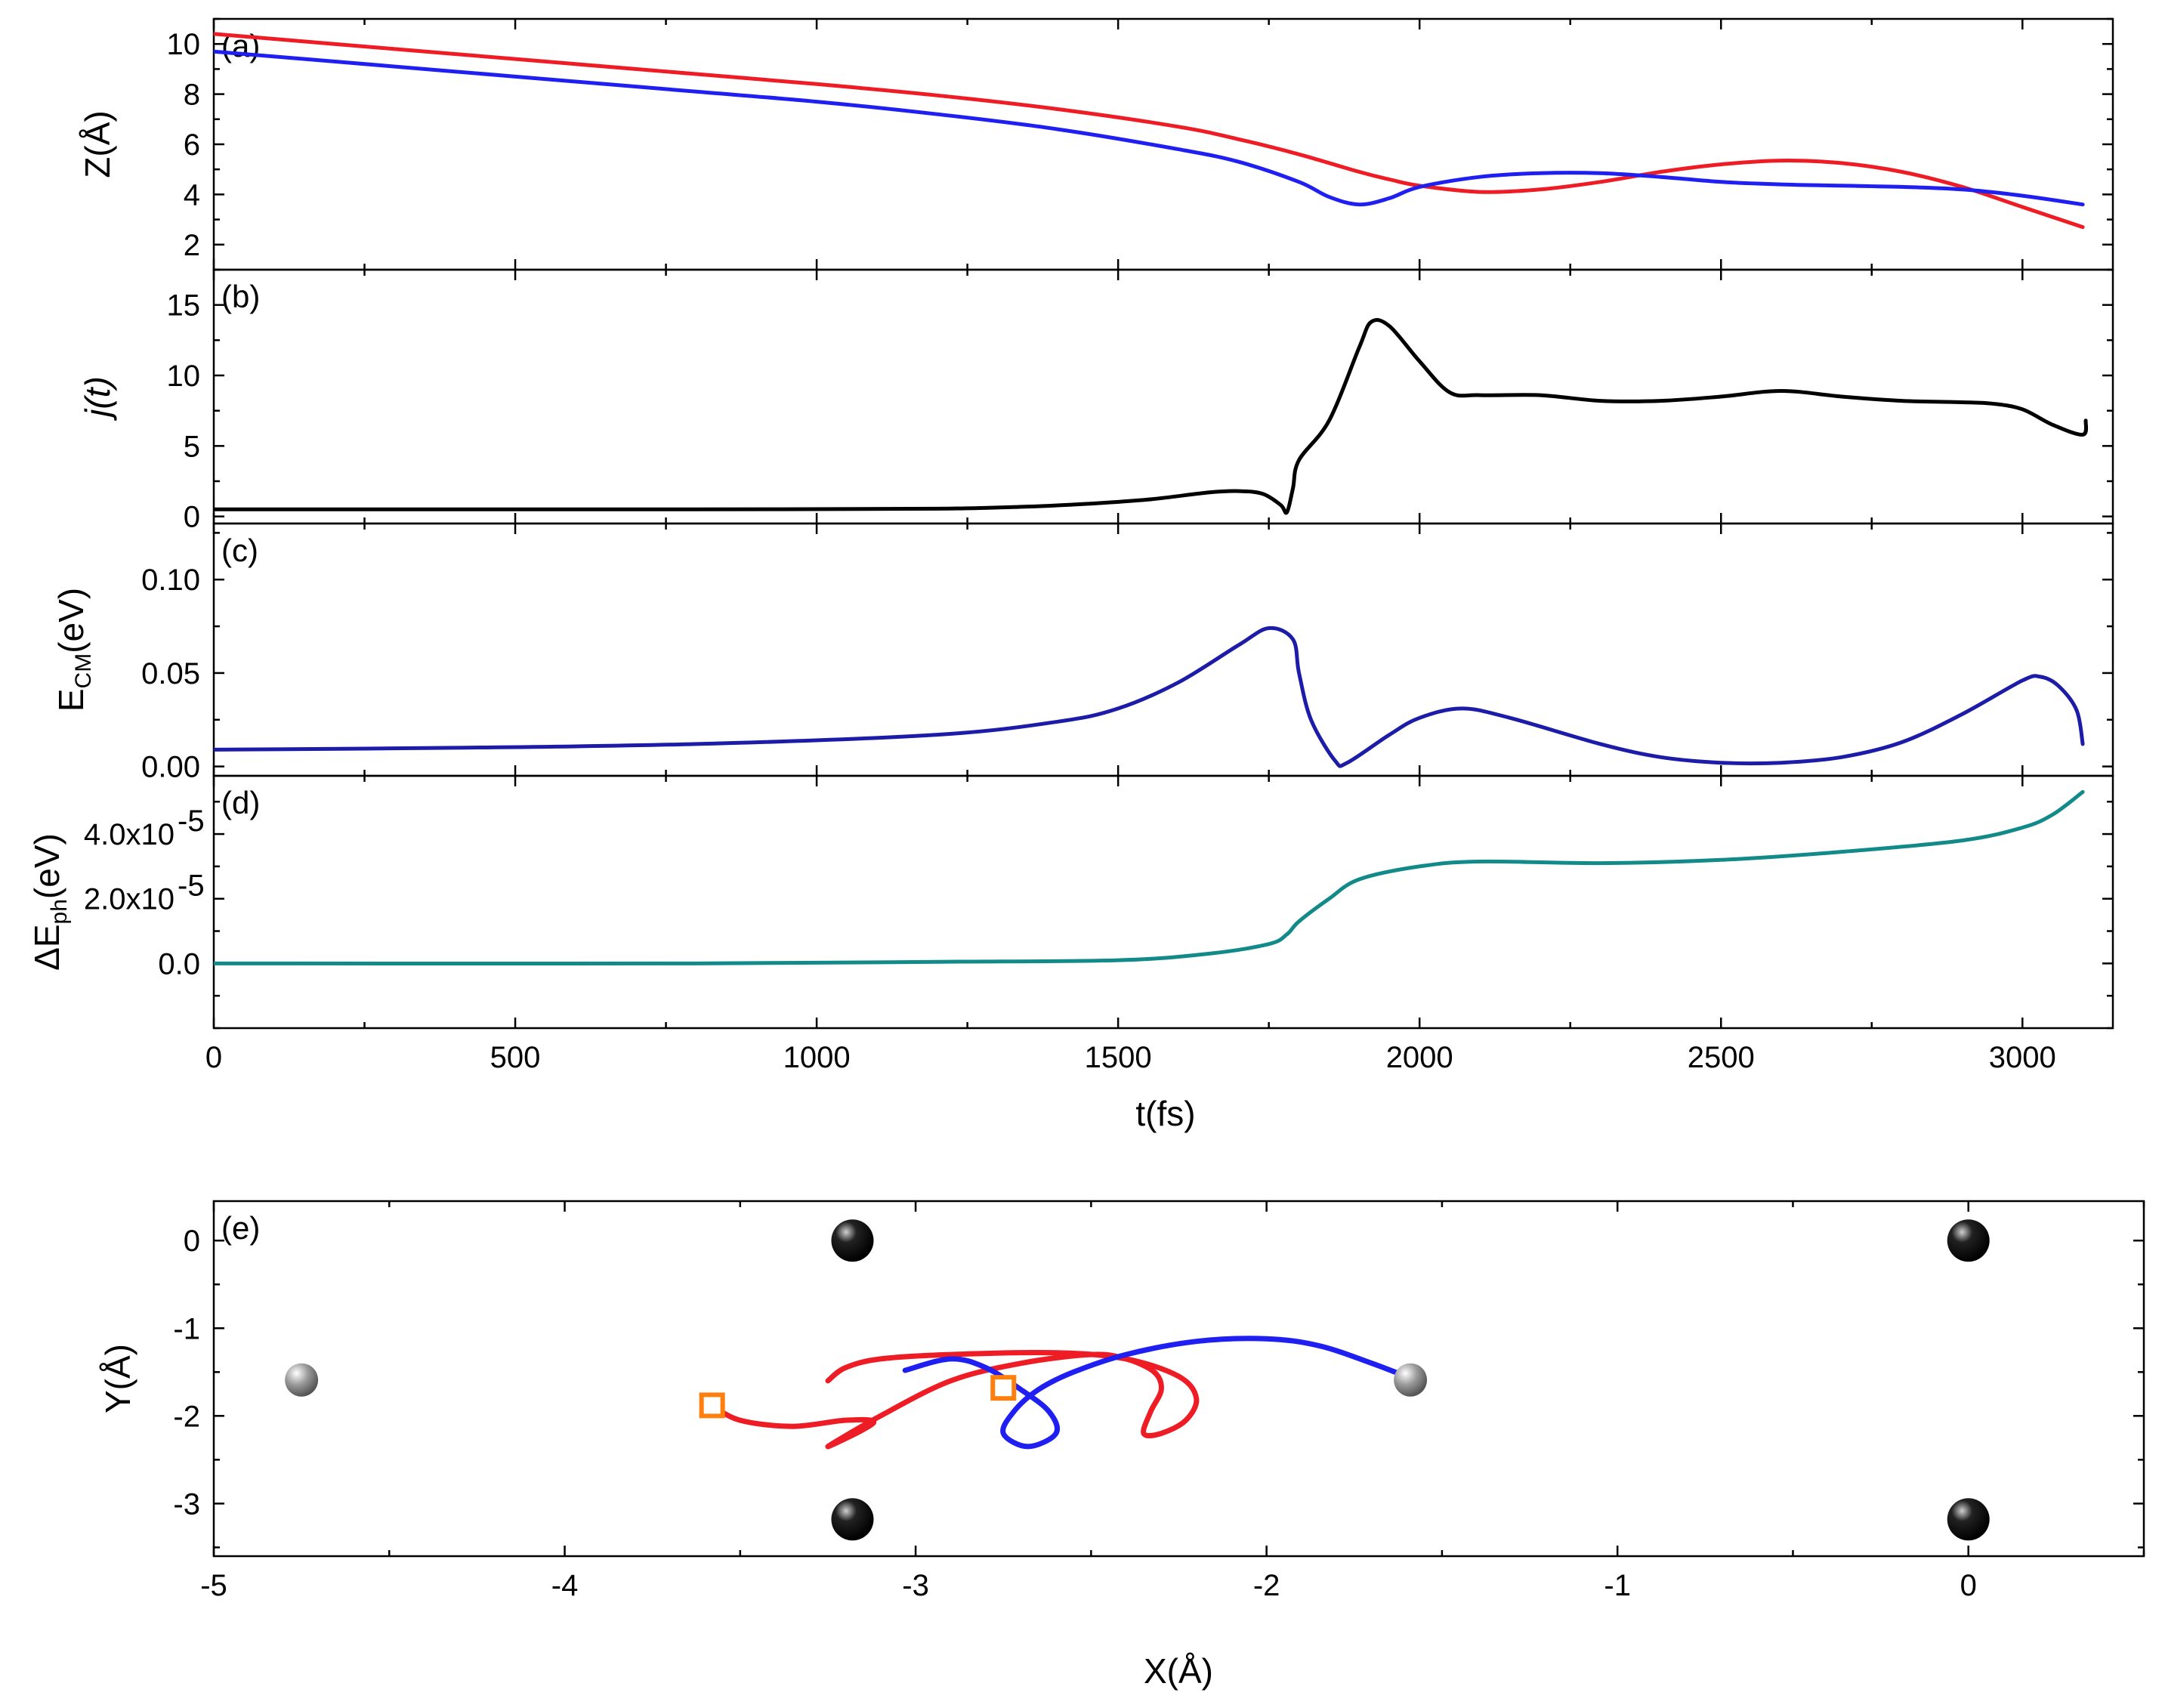  I want to click on panel-c: 0.00 0.05 0.10 (c) ECM(eV), so click(1082, 653).